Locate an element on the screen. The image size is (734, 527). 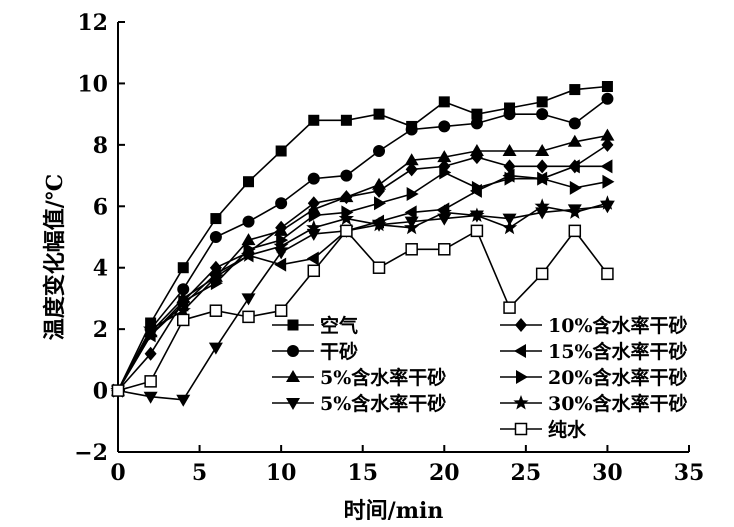
y-tick-label: 10 is located at coordinates (92, 84).